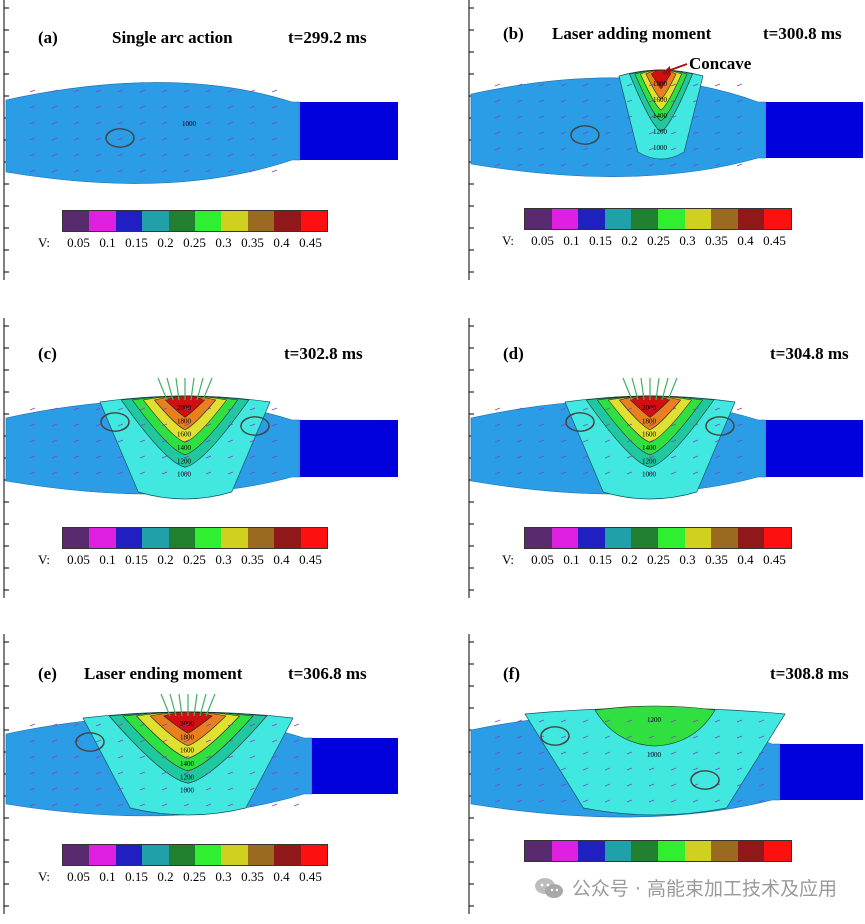 The height and width of the screenshot is (924, 865). I want to click on legend-value: 0.3, so click(223, 242).